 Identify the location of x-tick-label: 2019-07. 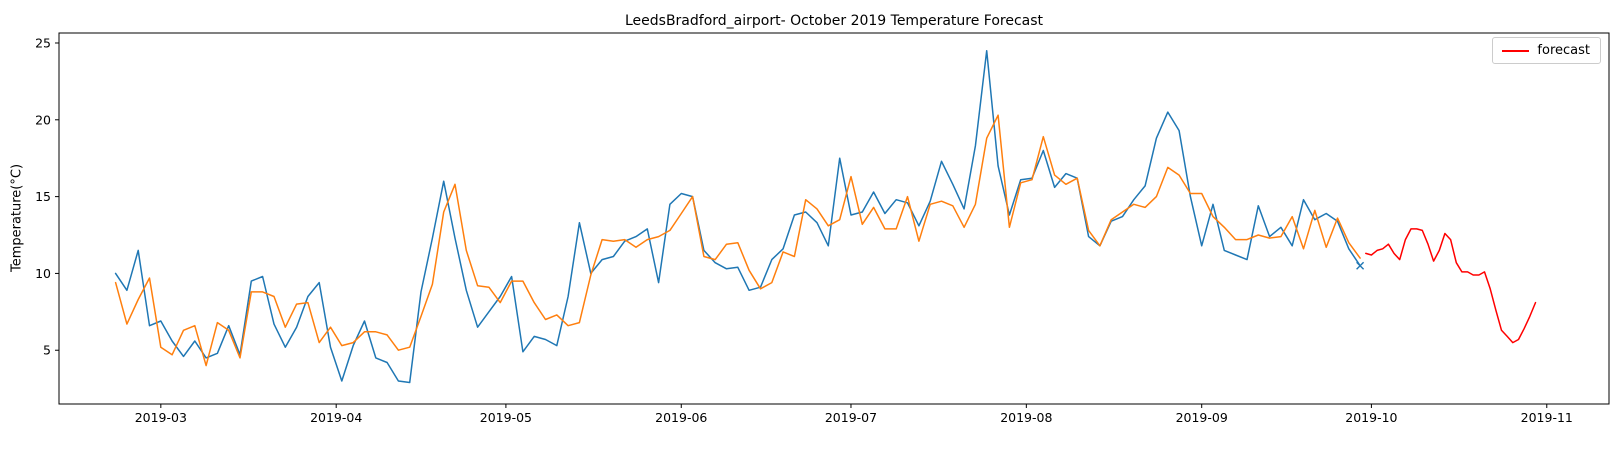
(851, 417).